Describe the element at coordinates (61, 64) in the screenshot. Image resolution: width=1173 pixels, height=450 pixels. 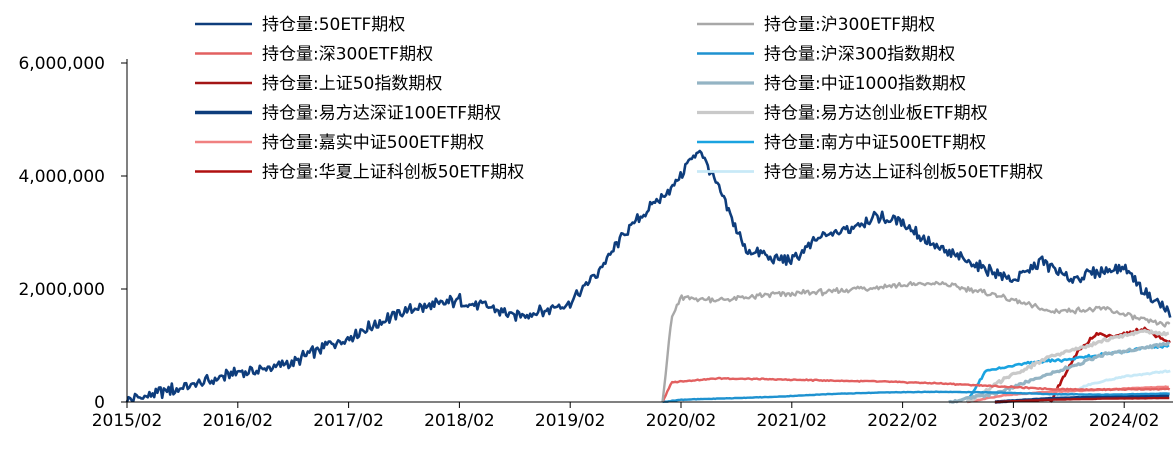
I see `y-tick-label-3: 6,000,000` at that location.